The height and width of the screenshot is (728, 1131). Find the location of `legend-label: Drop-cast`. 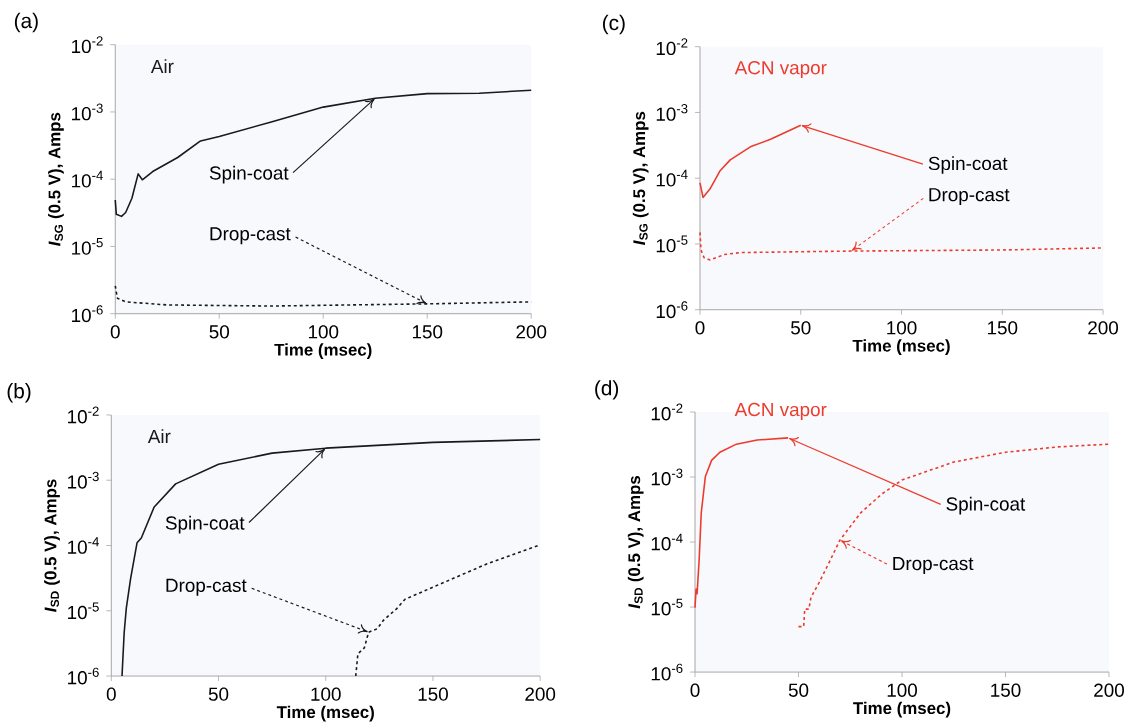

legend-label: Drop-cast is located at coordinates (933, 566).